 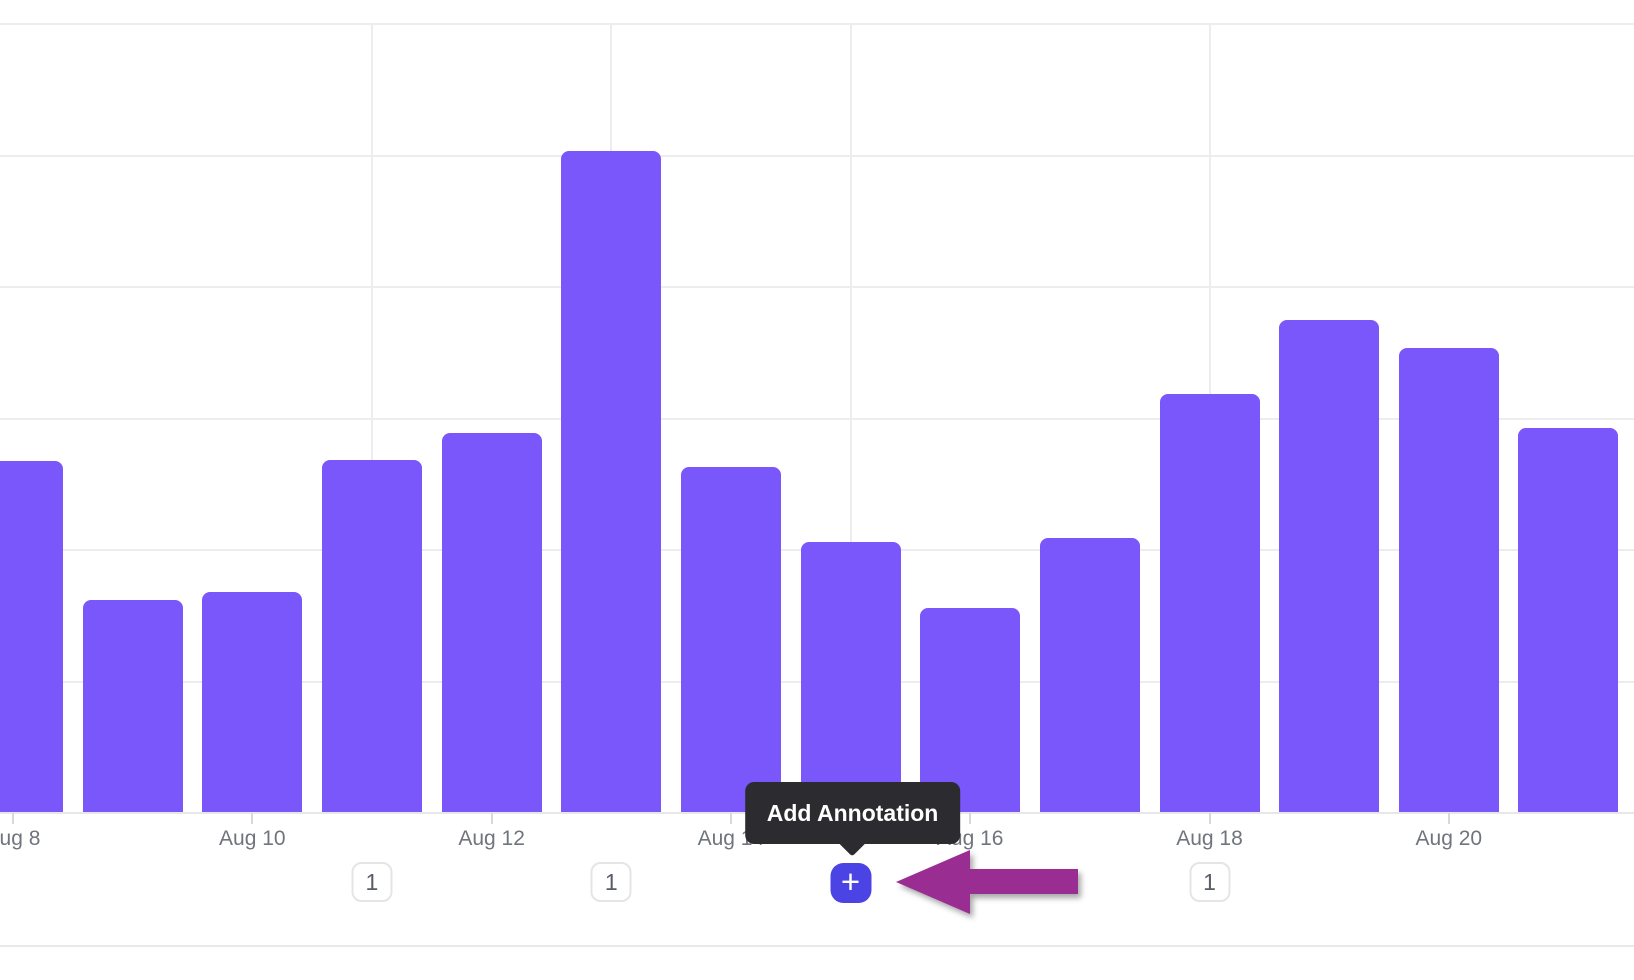 I want to click on add-annotation-button: +, so click(x=851, y=883).